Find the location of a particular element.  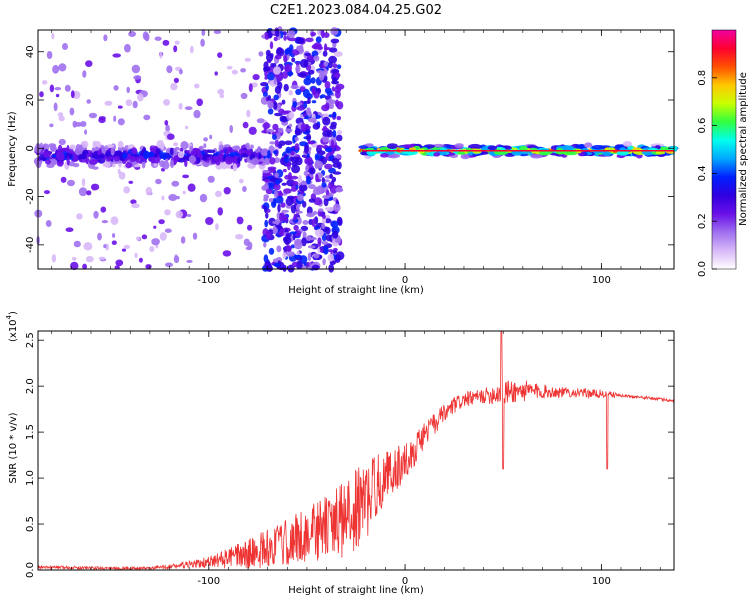

y-tick-label: 0.0 is located at coordinates (30, 570).